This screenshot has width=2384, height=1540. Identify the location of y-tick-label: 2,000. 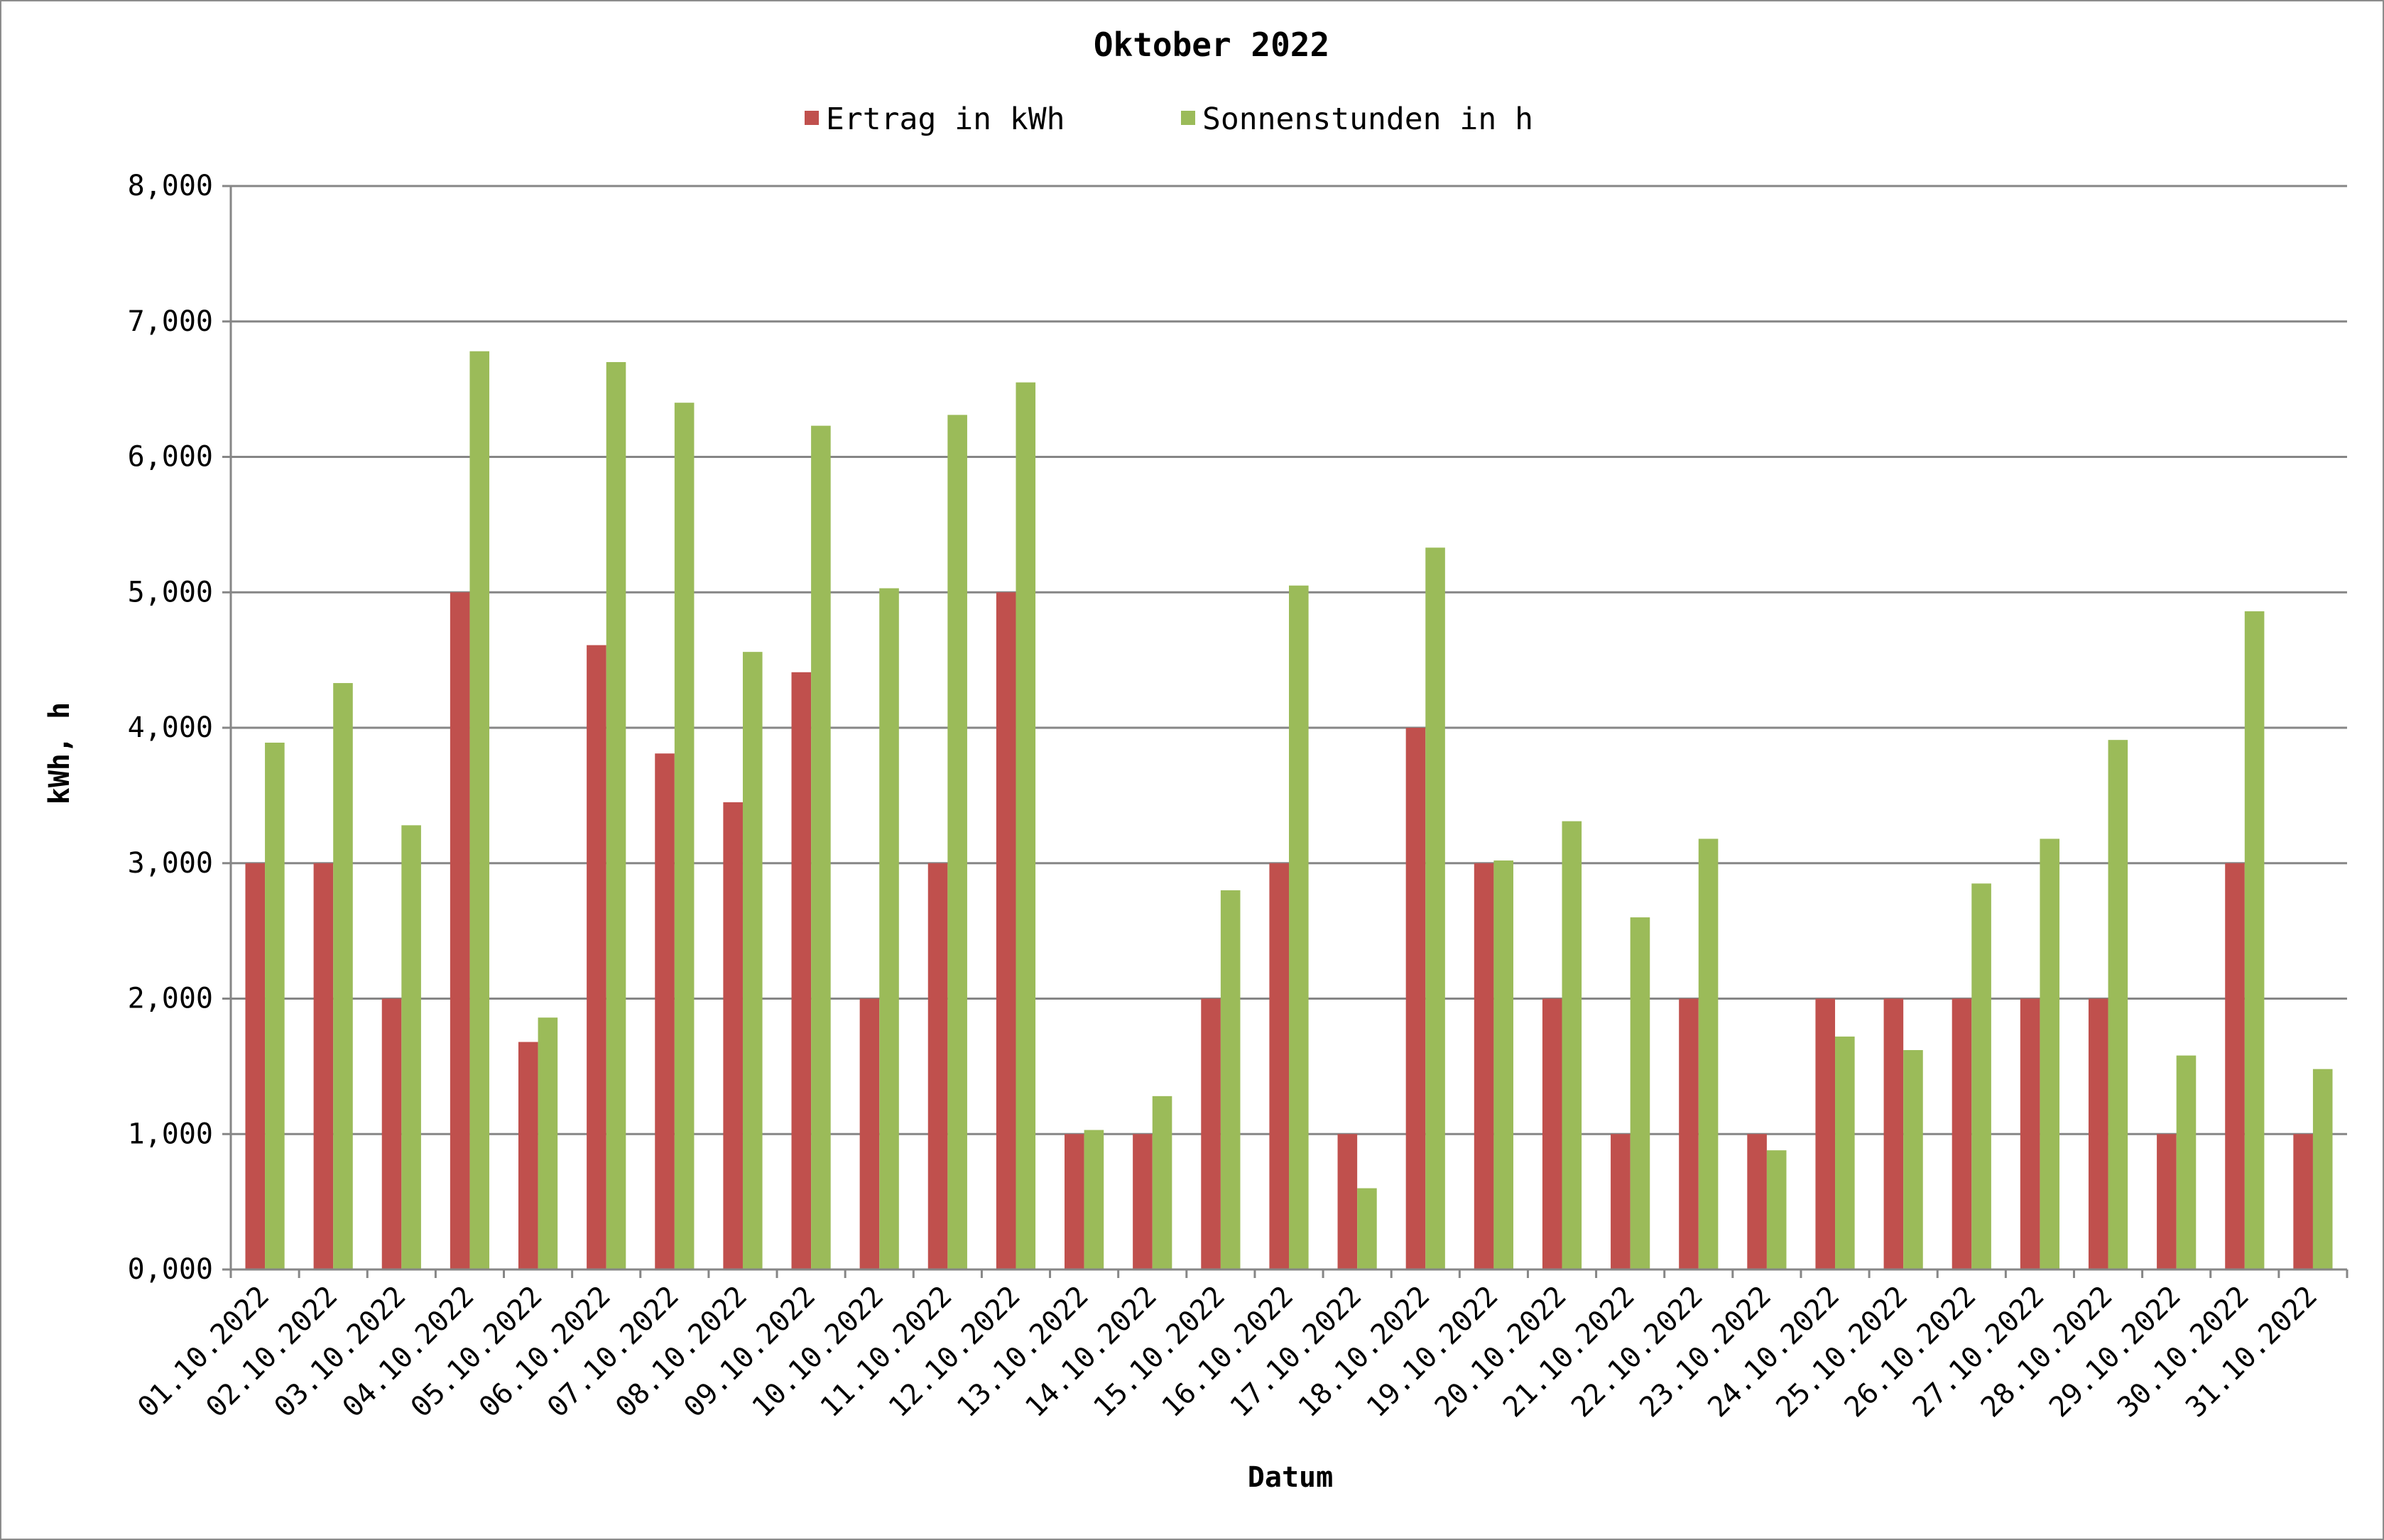
(170, 999).